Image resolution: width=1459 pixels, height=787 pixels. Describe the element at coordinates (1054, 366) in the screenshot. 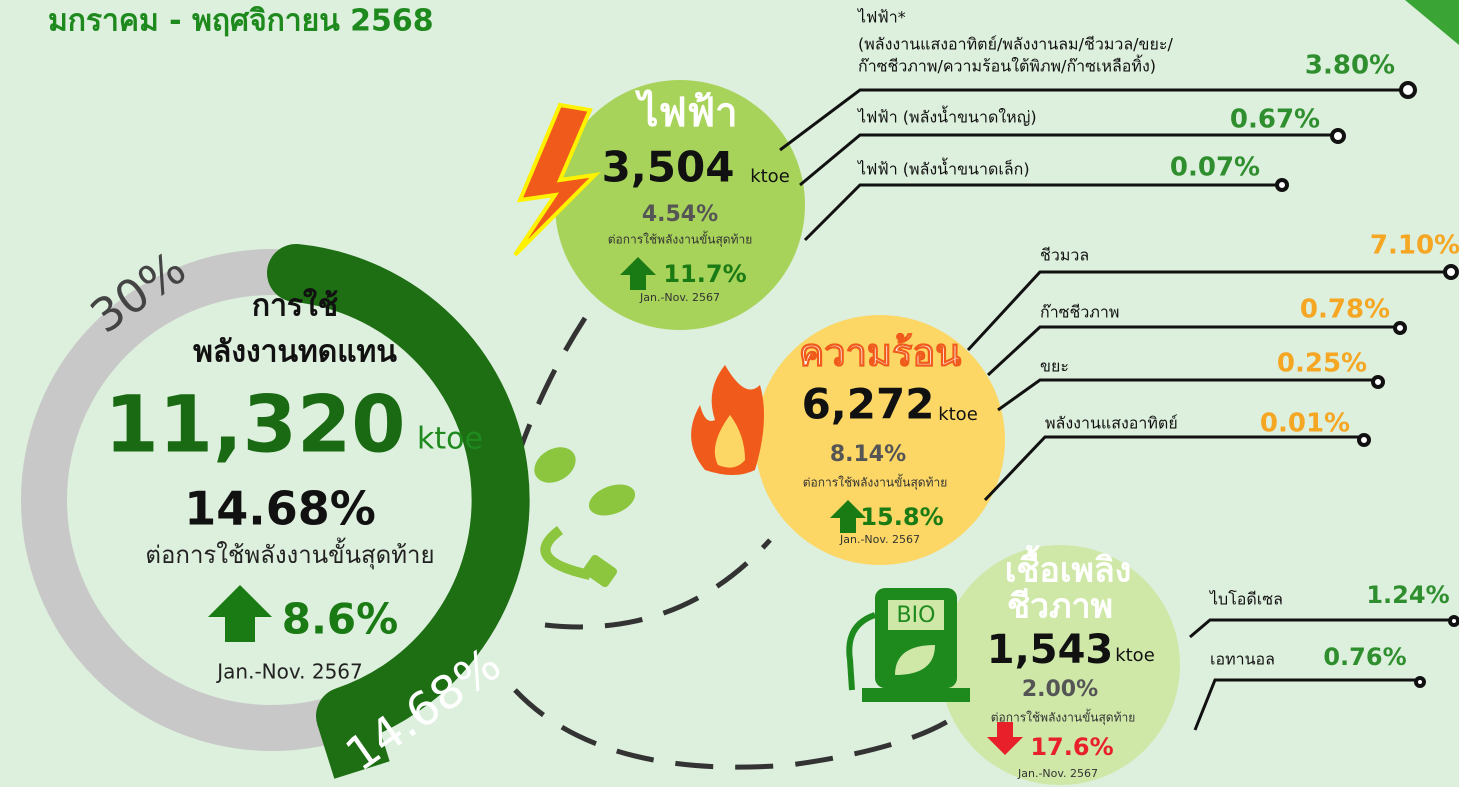

I see `item-label: ขยะ` at that location.